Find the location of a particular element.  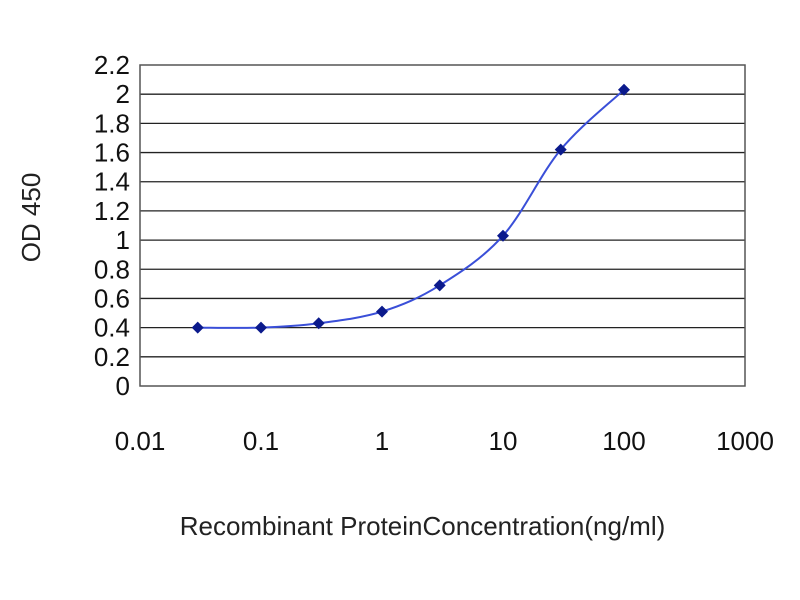

y-tick-label: 0.2 is located at coordinates (112, 357).